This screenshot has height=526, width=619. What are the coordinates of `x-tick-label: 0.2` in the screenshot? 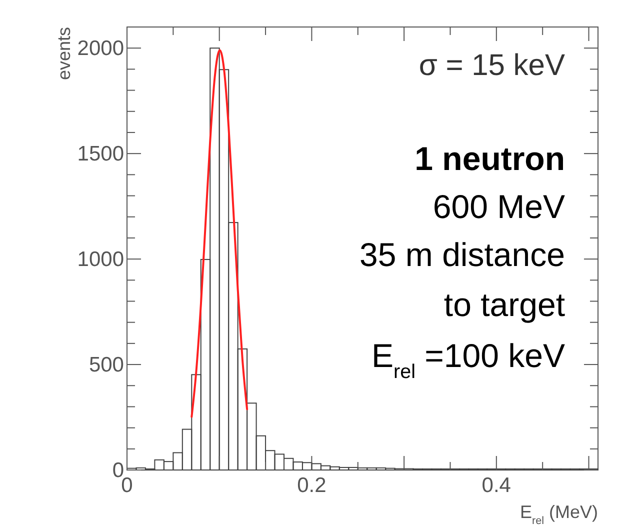 It's located at (311, 485).